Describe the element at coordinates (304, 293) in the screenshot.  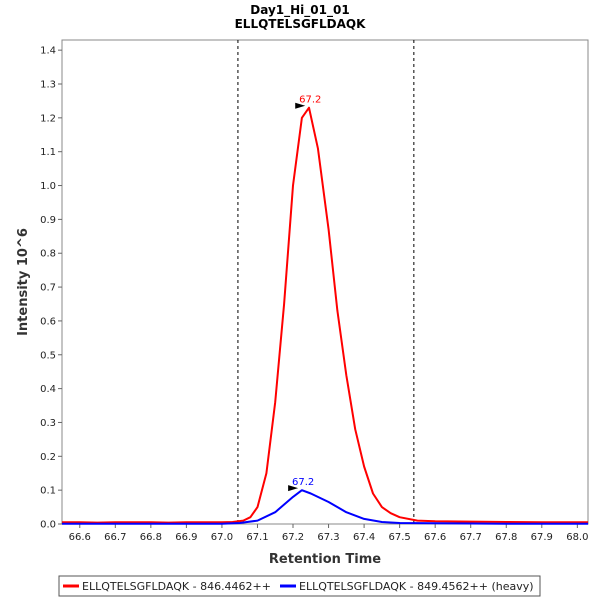
I see `peak-annotations: 67.2 67.2` at that location.